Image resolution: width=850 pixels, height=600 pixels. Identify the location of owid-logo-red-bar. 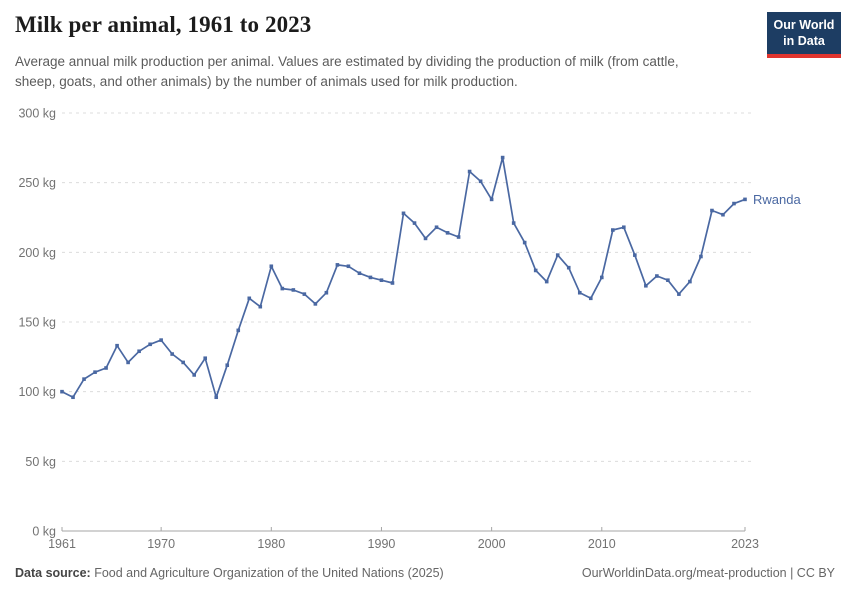
(804, 56).